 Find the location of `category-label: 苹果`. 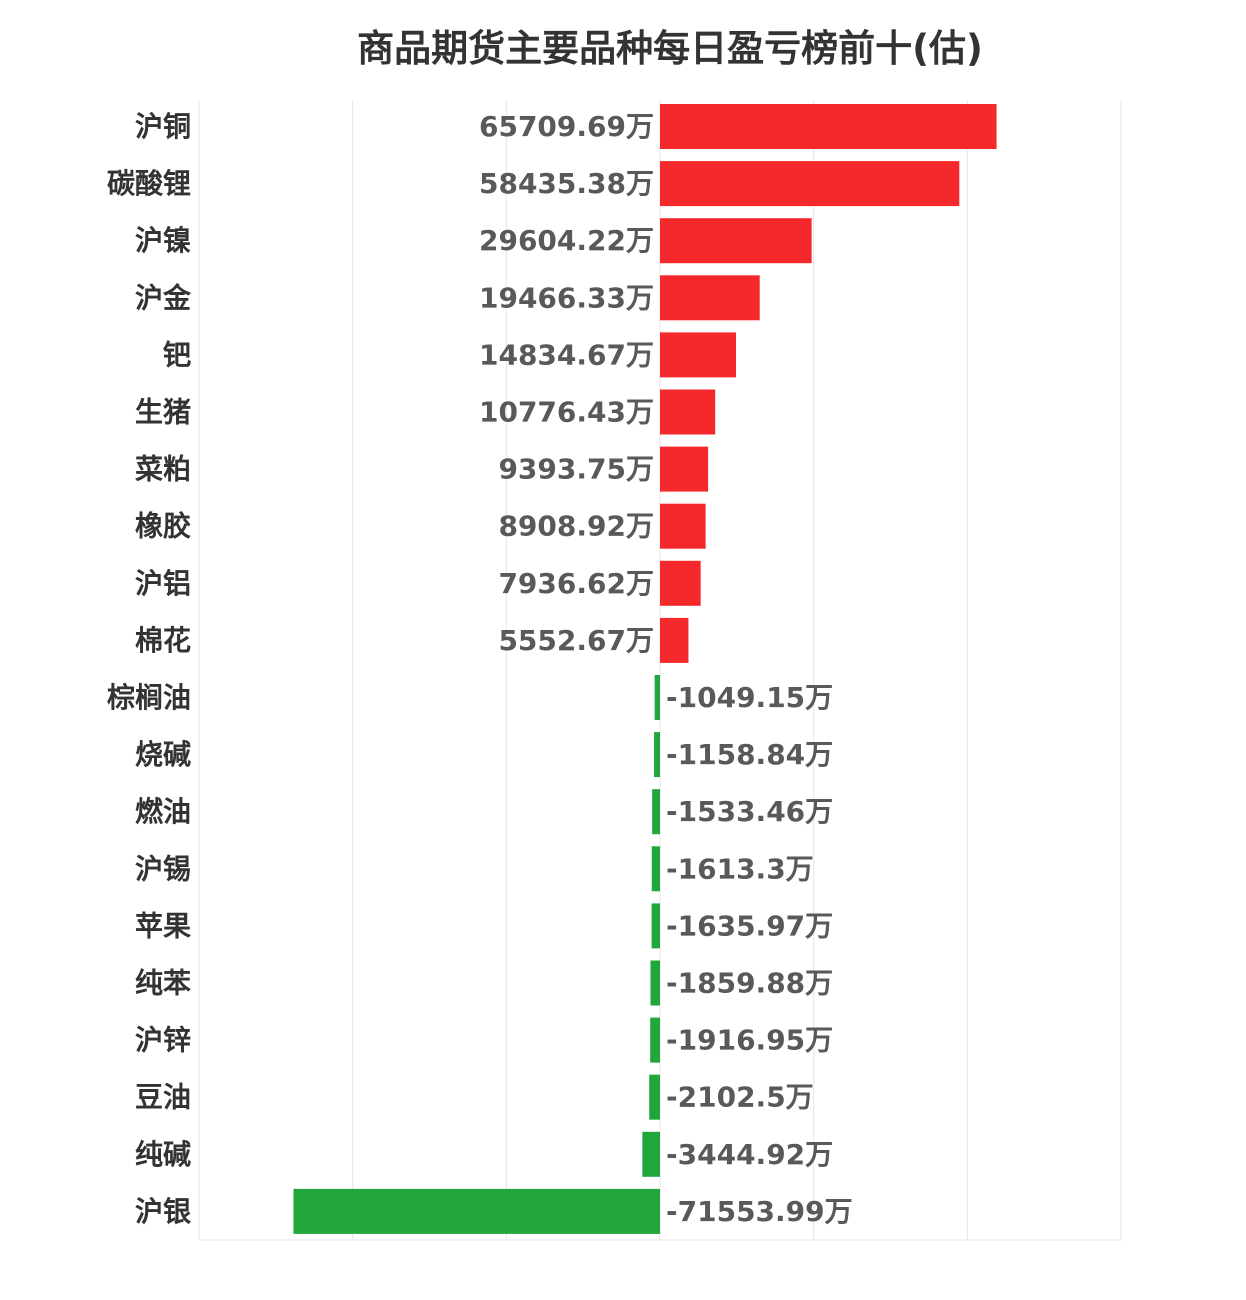

category-label: 苹果 is located at coordinates (163, 925).